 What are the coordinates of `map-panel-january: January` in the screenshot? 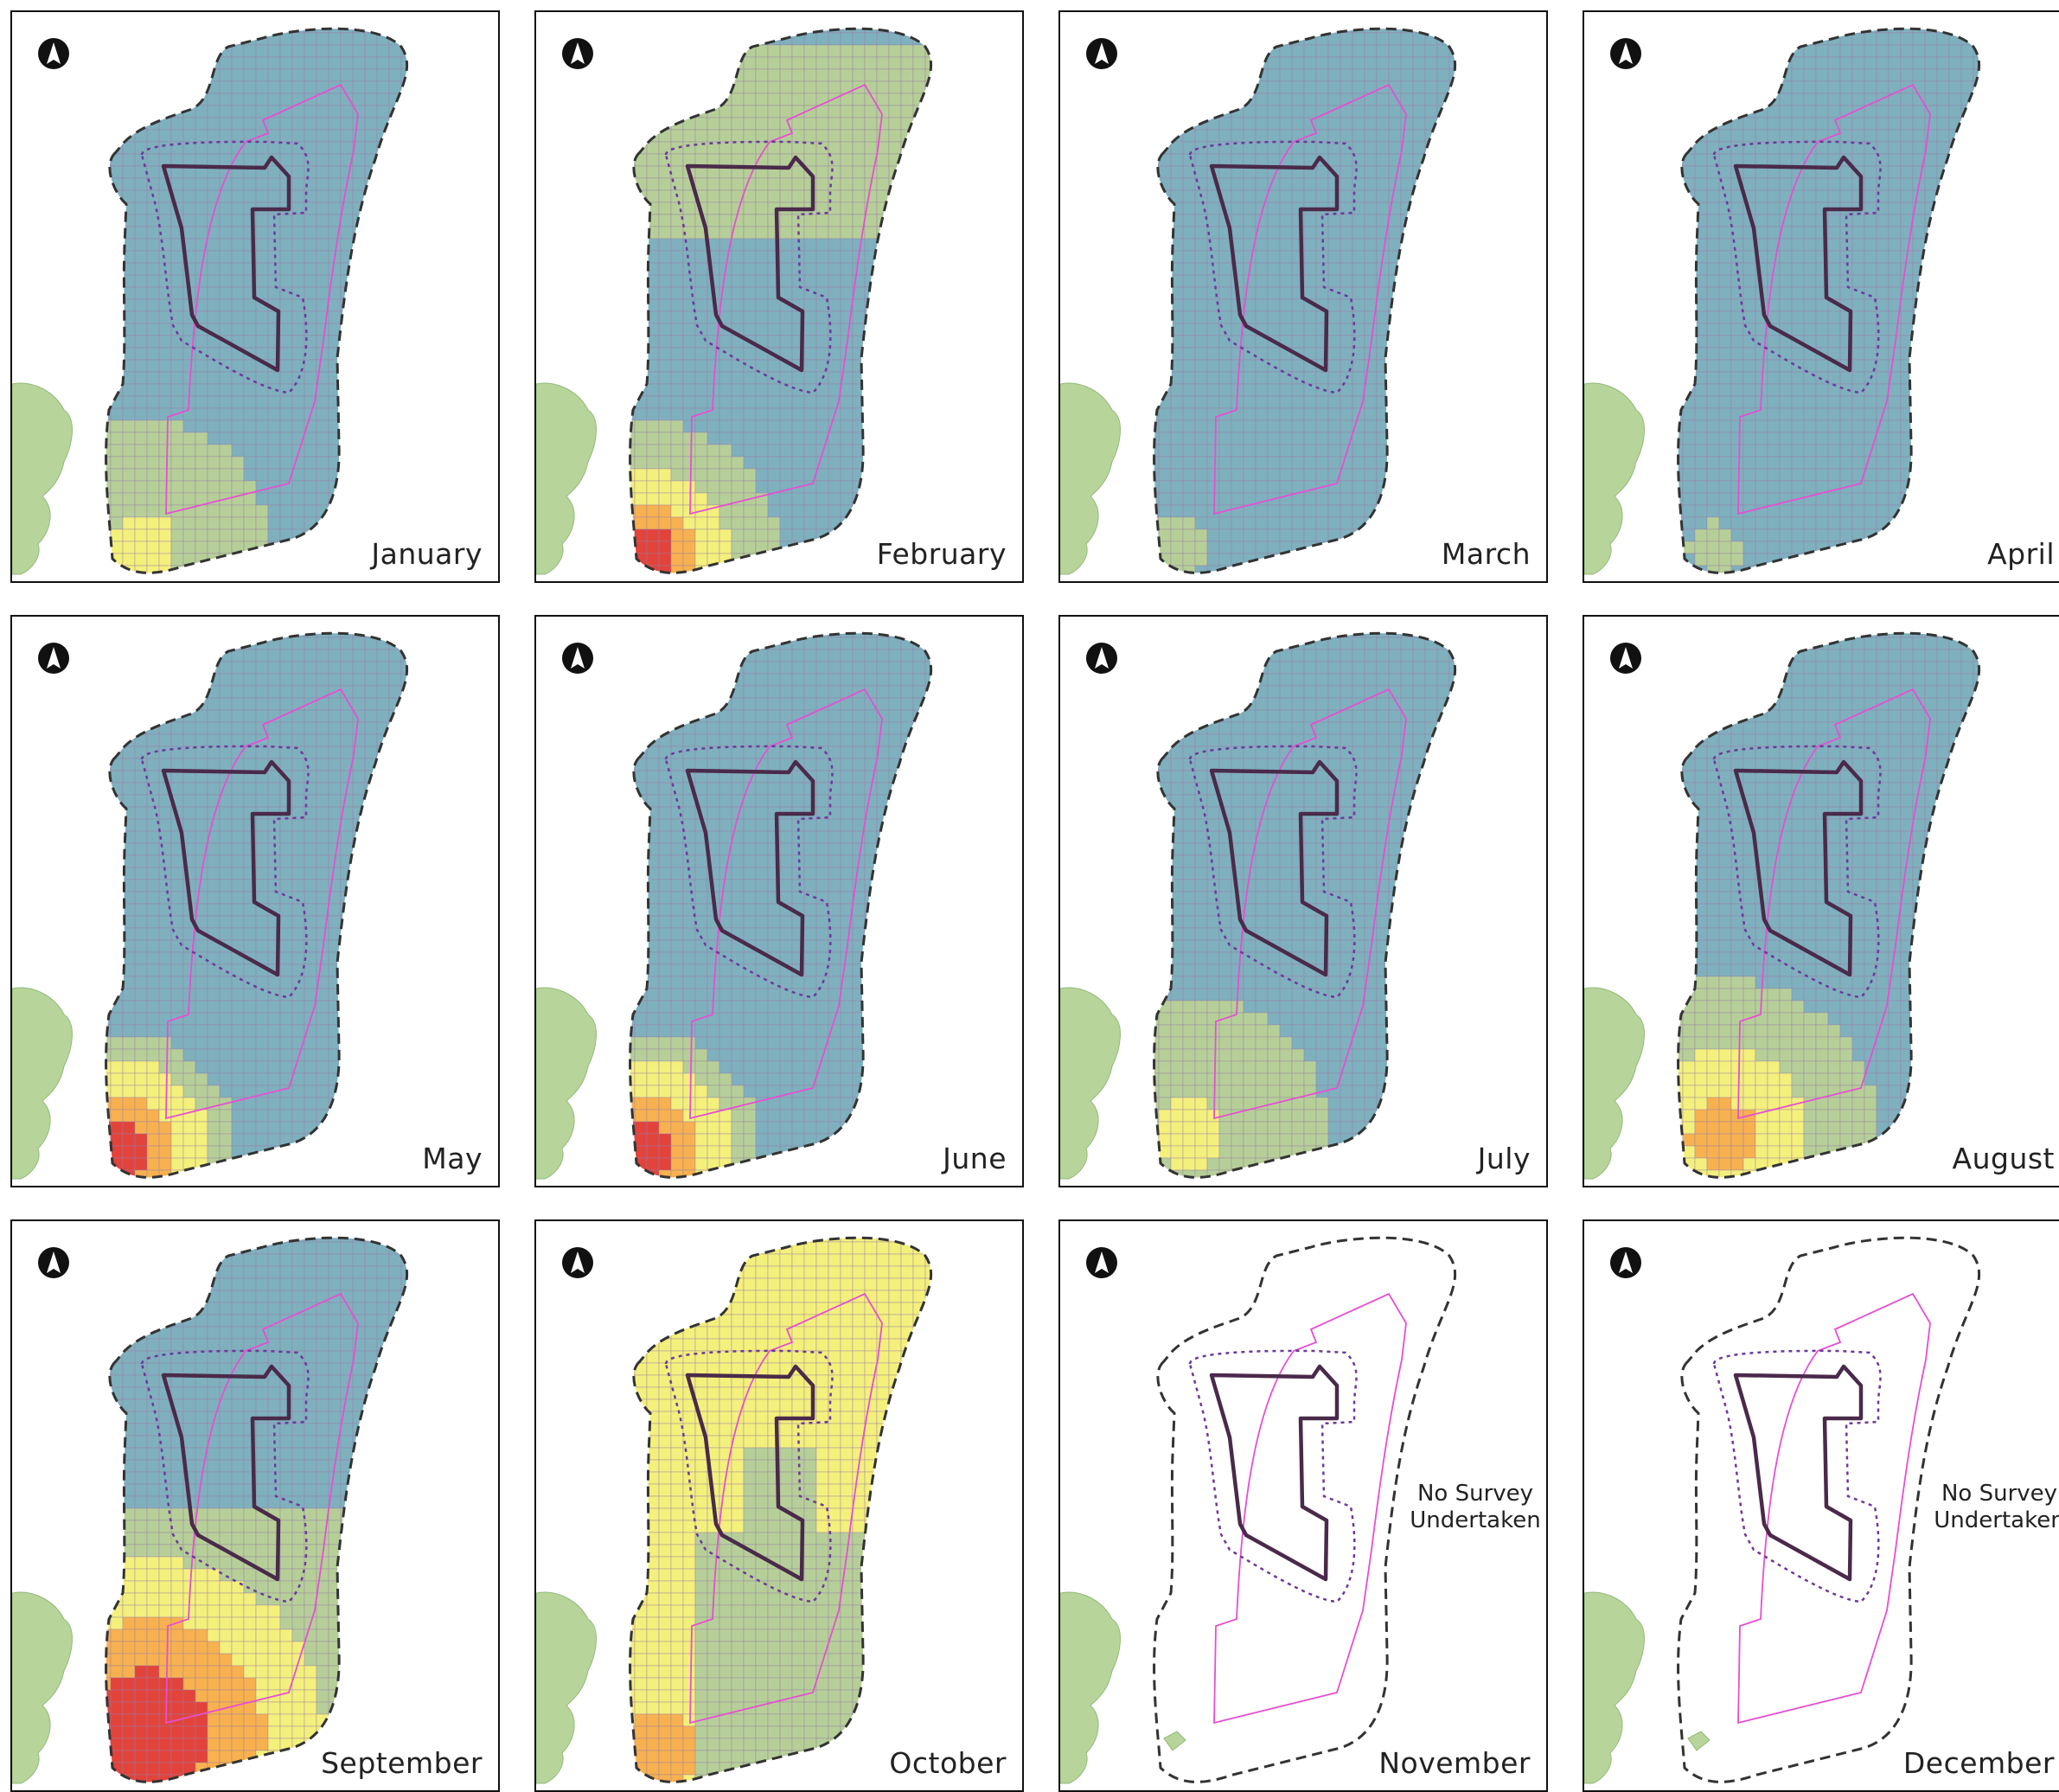 It's located at (255, 296).